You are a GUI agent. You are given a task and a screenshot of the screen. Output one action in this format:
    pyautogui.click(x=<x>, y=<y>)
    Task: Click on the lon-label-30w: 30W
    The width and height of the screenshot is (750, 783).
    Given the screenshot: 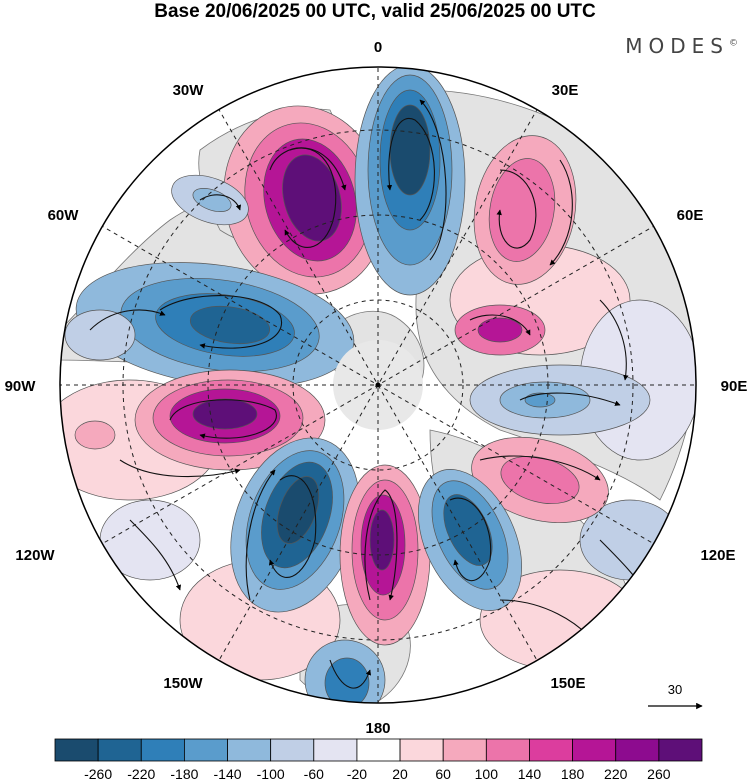 What is the action you would take?
    pyautogui.click(x=189, y=90)
    